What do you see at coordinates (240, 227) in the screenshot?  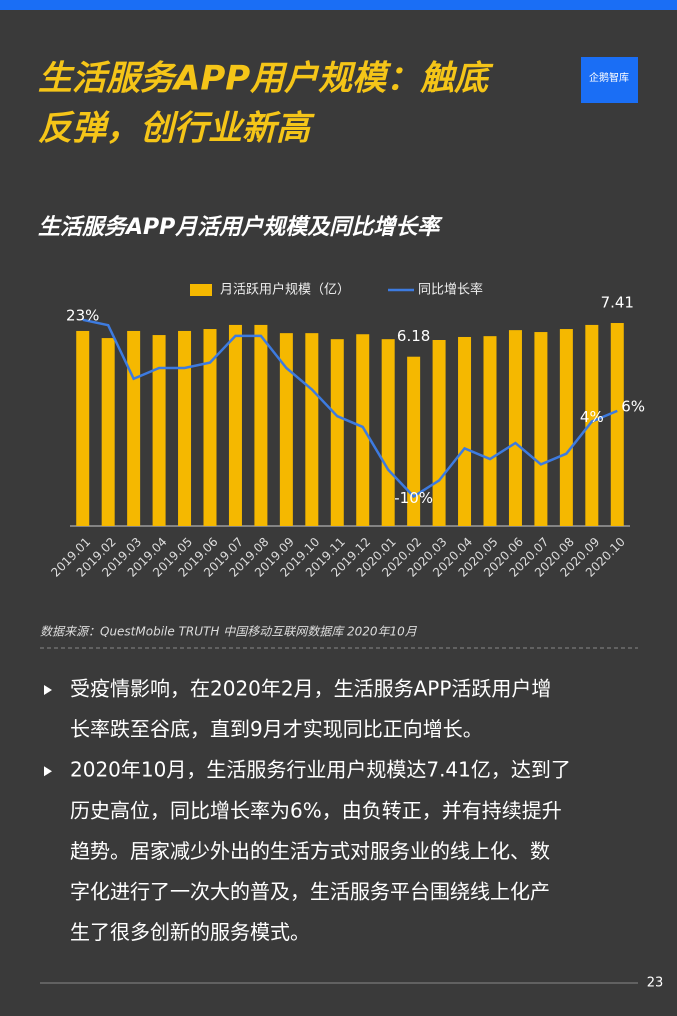 I see `chart-title: 生活服务APP月活用户规模及同比增长率` at bounding box center [240, 227].